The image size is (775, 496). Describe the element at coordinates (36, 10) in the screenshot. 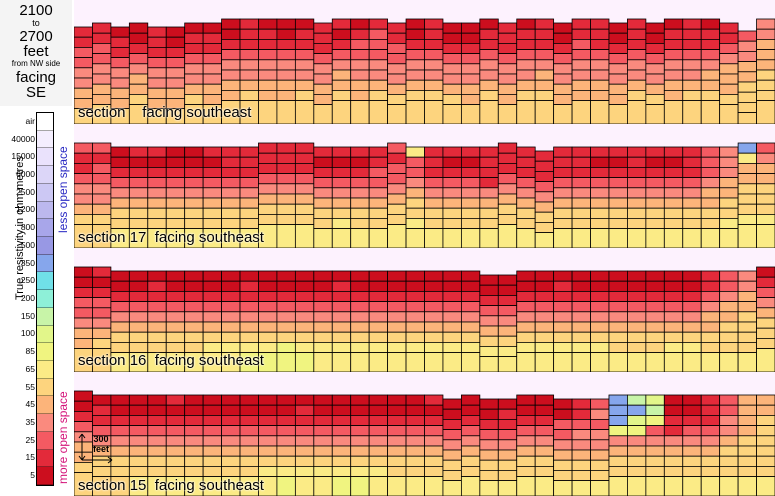

I see `header-line-1: 2100` at that location.